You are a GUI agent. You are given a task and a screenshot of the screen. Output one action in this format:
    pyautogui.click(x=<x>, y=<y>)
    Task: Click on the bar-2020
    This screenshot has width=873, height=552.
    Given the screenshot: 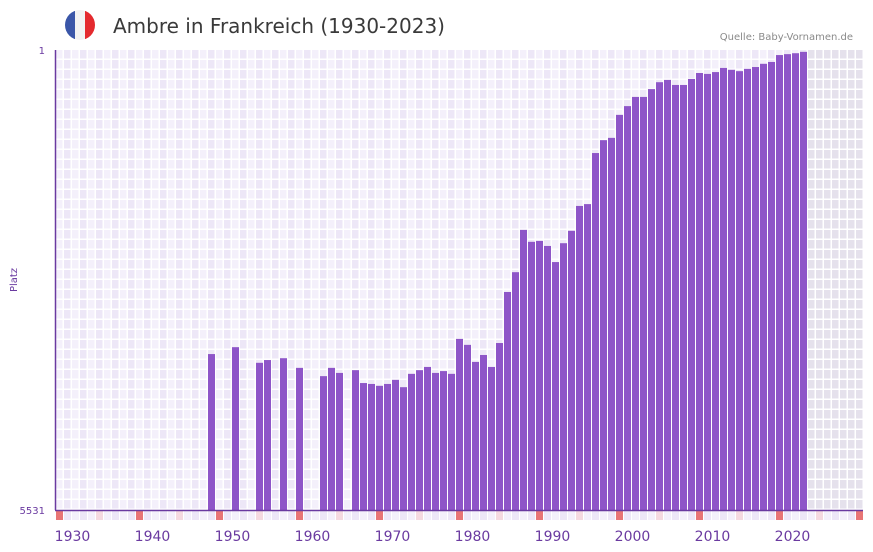 What is the action you would take?
    pyautogui.click(x=795, y=281)
    